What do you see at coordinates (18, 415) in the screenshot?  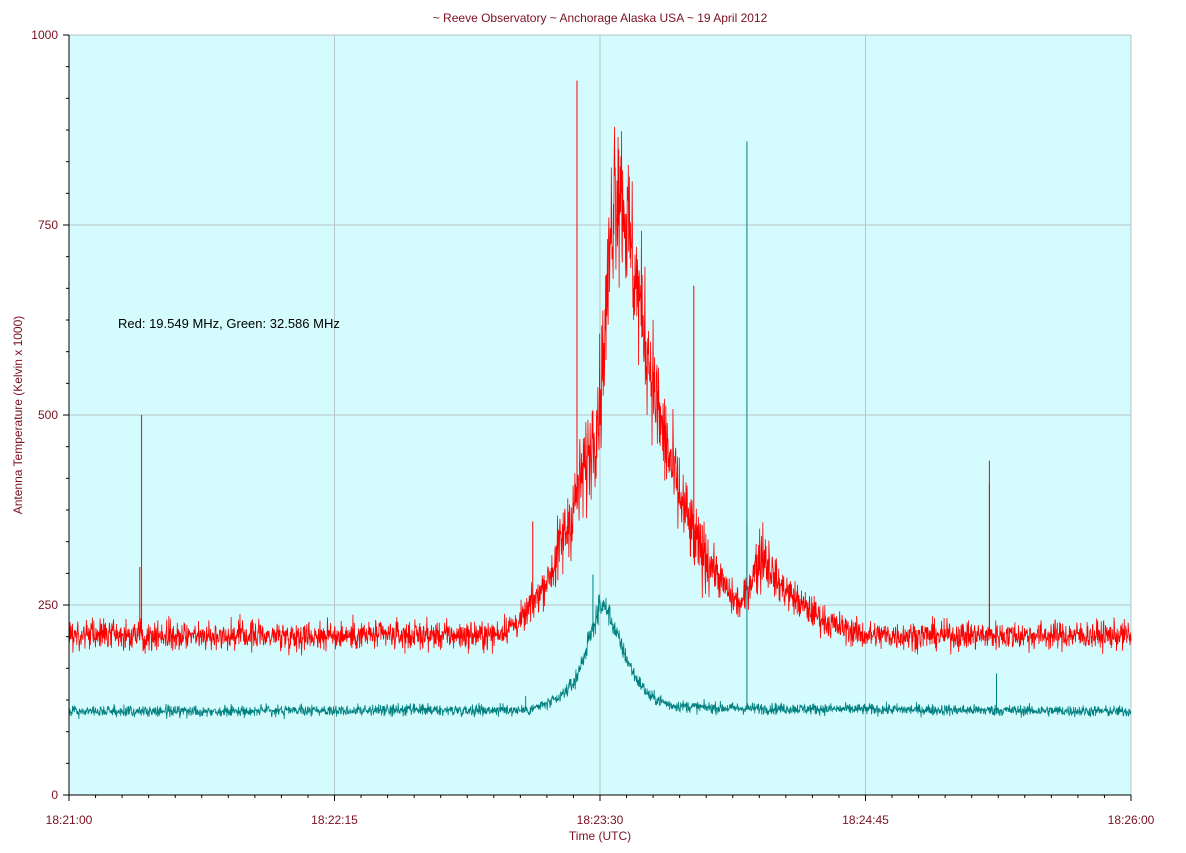 I see `y-axis-title: Antenna Temperature (Kelvin x 1000)` at bounding box center [18, 415].